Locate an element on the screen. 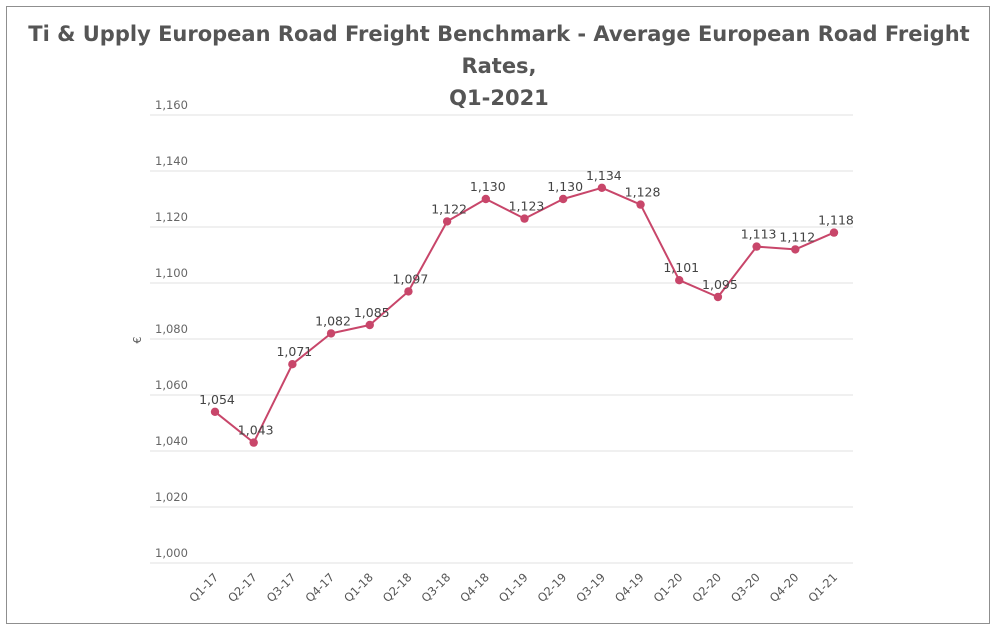 This screenshot has width=998, height=632. y-tick-label: 1,120 is located at coordinates (171, 217).